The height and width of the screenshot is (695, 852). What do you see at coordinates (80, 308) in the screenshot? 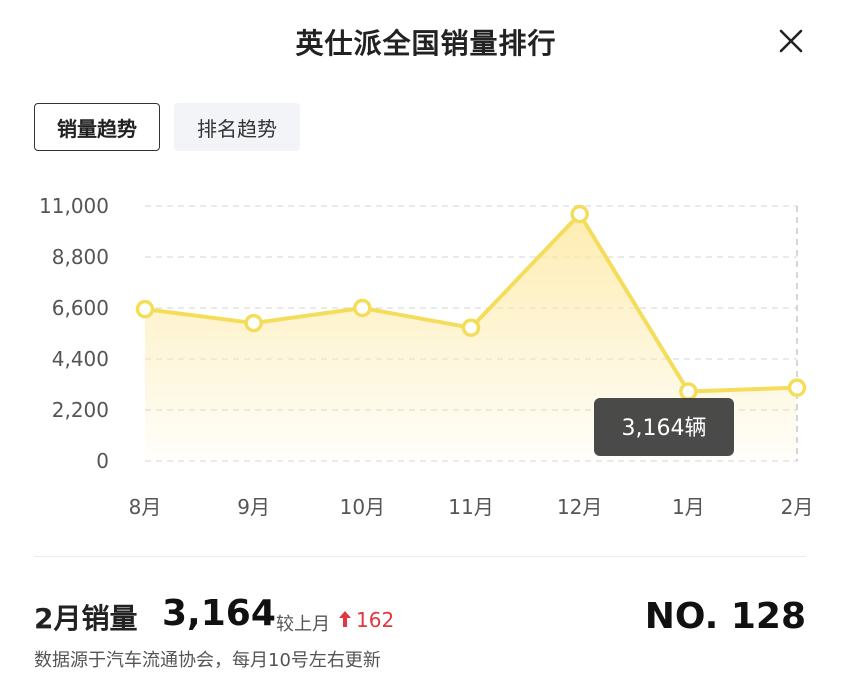
I see `y-tick-label: 6,600` at bounding box center [80, 308].